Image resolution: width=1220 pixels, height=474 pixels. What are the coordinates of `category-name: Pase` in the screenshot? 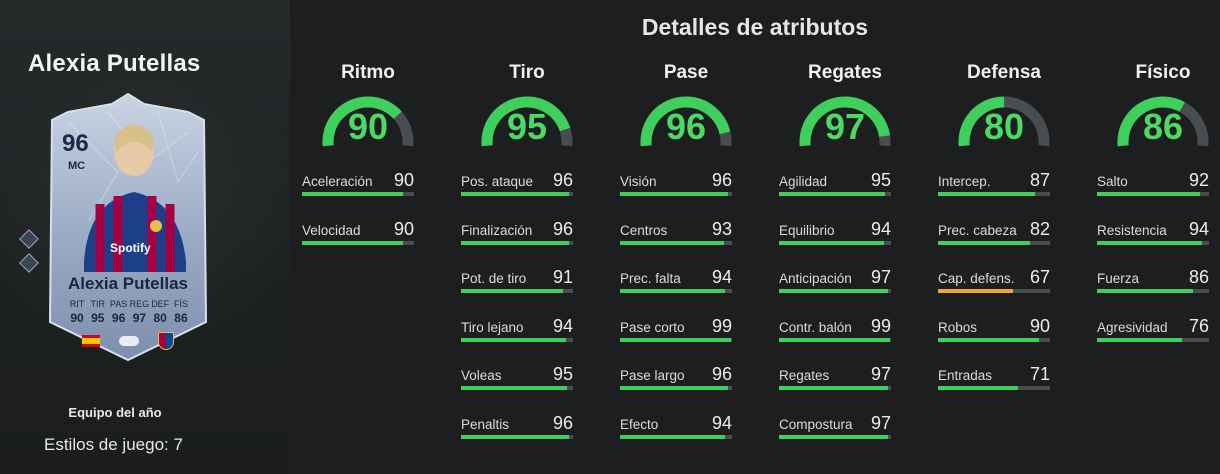 It's located at (686, 72).